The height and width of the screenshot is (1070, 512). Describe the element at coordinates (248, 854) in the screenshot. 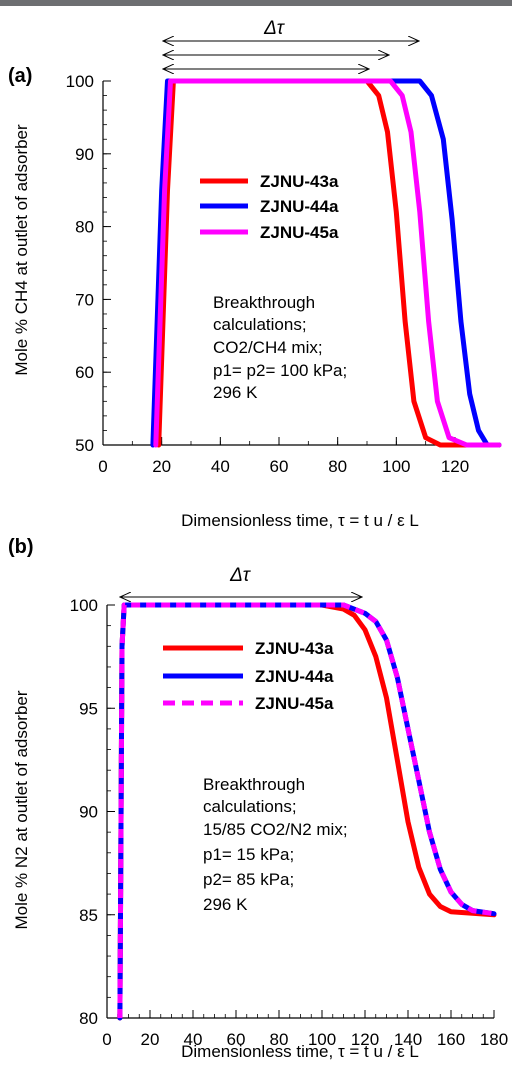

I see `panel-b-note-line-4: p1= 15 kPa;` at that location.